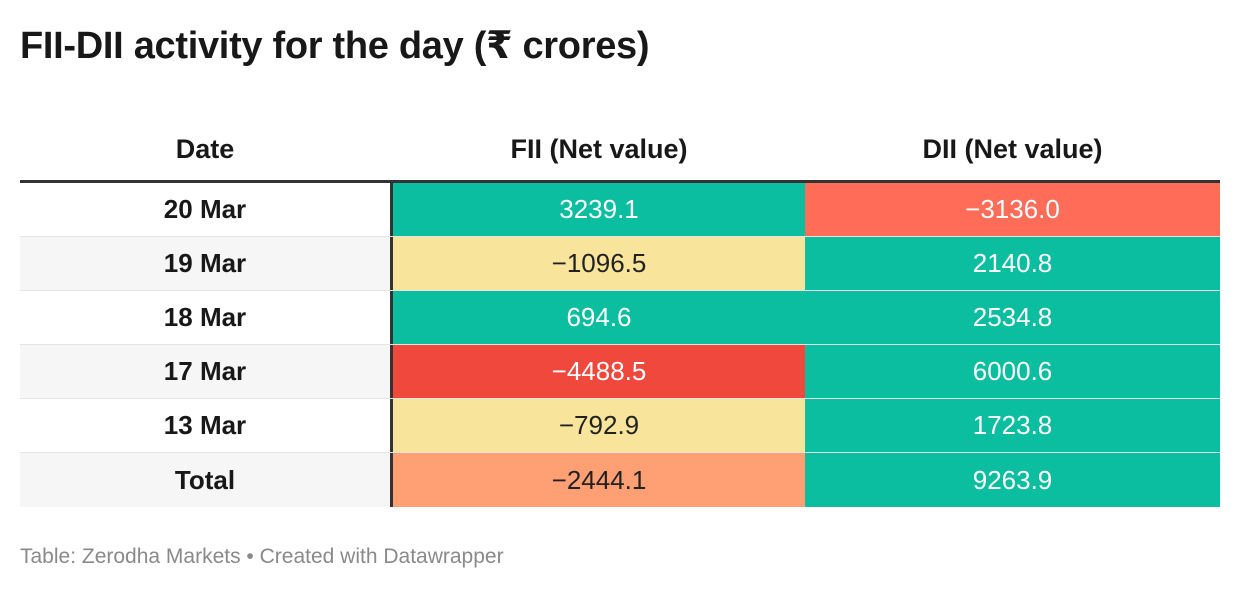 The width and height of the screenshot is (1240, 592). What do you see at coordinates (599, 148) in the screenshot?
I see `column-header-fii: FII (Net value)` at bounding box center [599, 148].